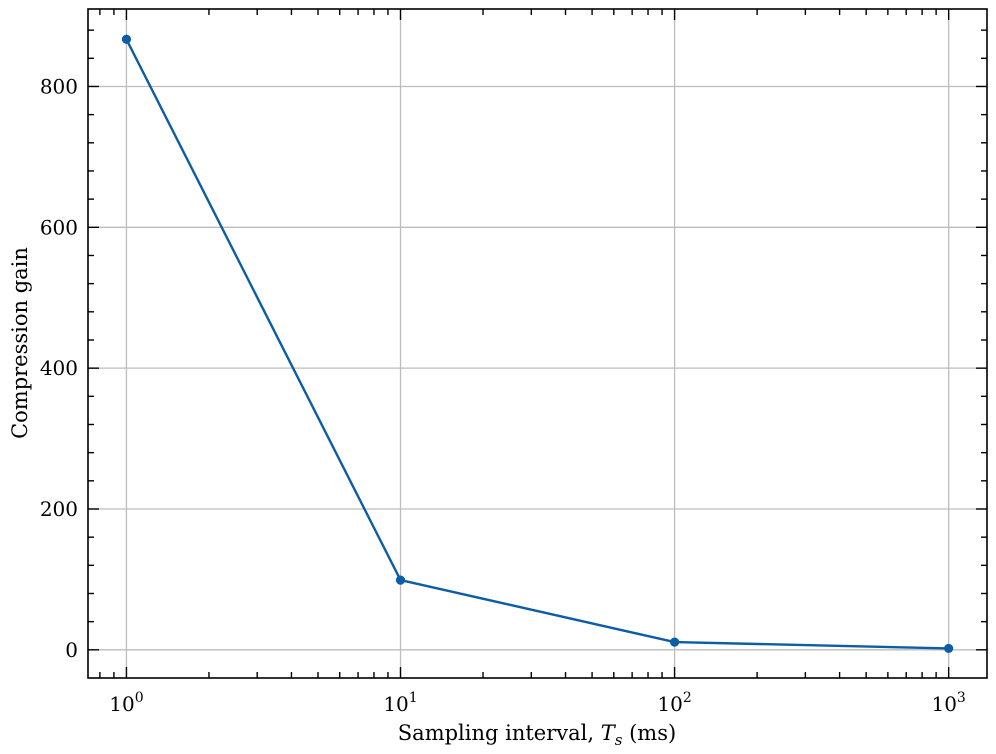  I want to click on x-axis-label-var: T, so click(609, 733).